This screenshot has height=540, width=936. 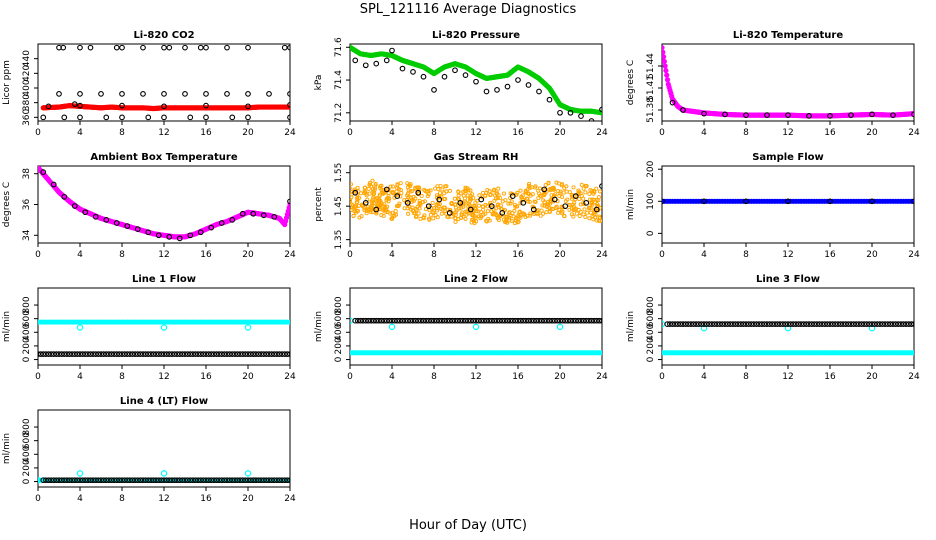 I want to click on chart-title: Sample Flow, so click(x=788, y=157).